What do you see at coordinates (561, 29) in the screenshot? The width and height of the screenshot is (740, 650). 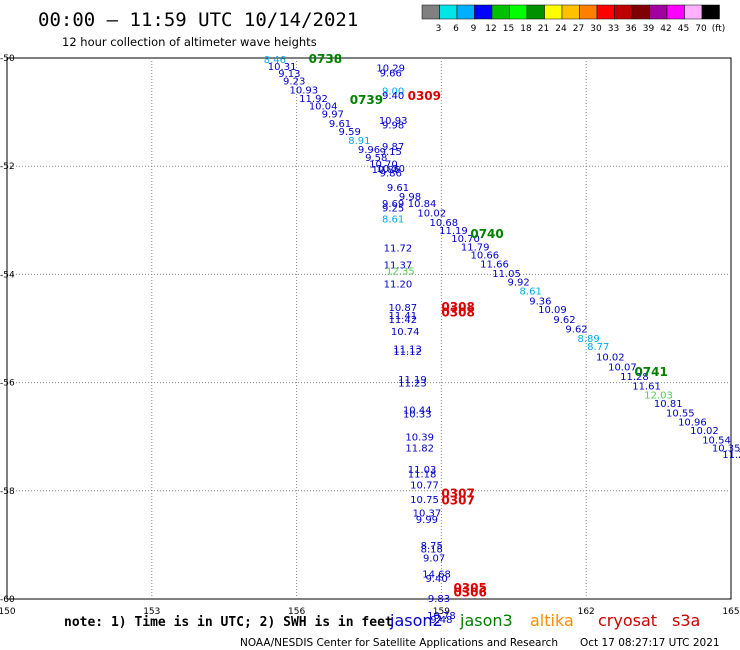 I see `scale-label: 24` at bounding box center [561, 29].